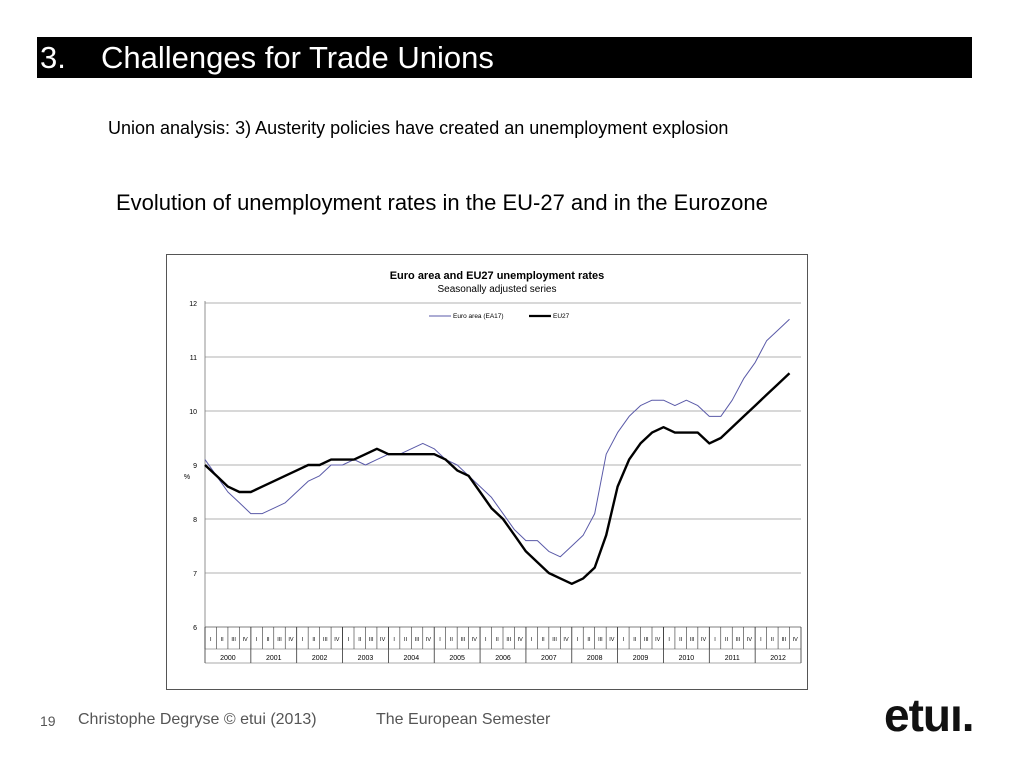 This screenshot has height=768, width=1024. I want to click on y-tick-label: 12, so click(193, 304).